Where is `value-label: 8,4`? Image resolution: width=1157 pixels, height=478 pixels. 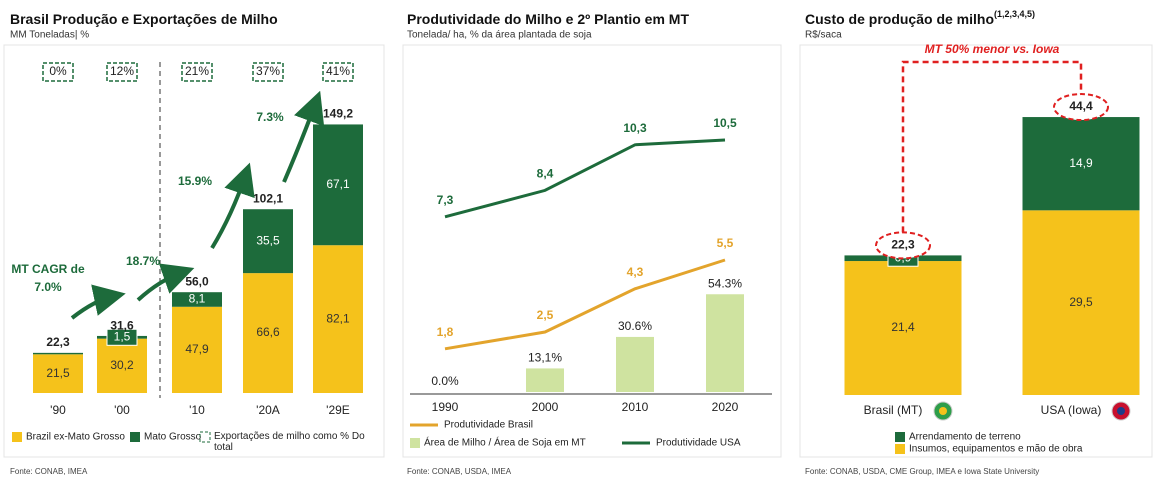
value-label: 8,4 is located at coordinates (545, 174).